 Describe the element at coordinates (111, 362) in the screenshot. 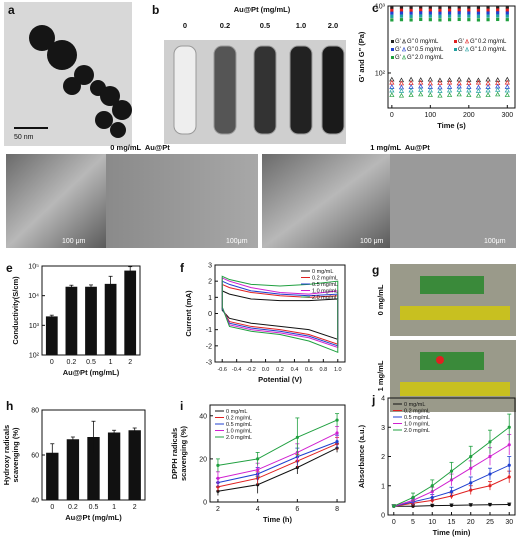

I see `x-tick-label: 1` at that location.